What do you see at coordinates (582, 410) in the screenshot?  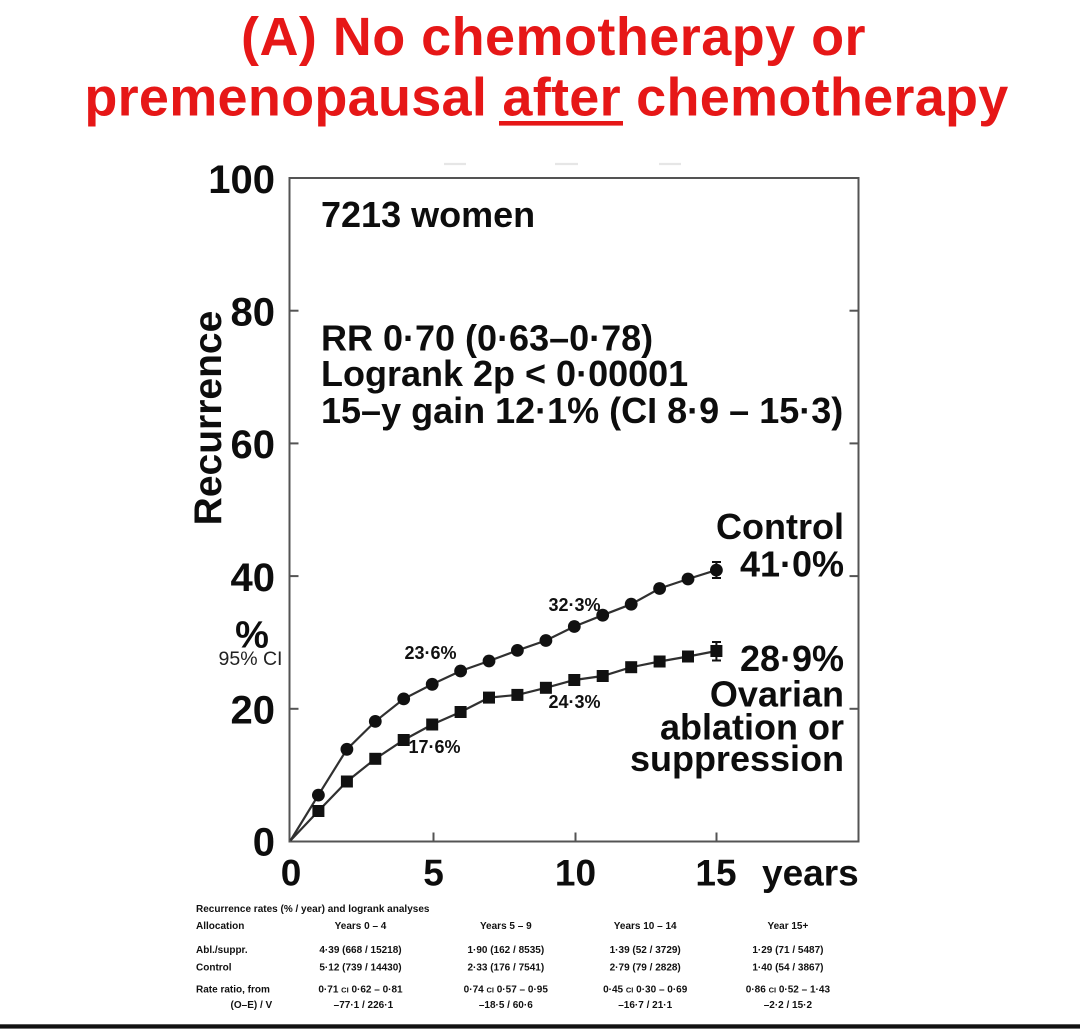 I see `svg-text:15–y gain 12·1% (CI 8·9 – 15·3: 15–y gain 12·1% (CI 8·9 – 15·3)` at bounding box center [582, 410].